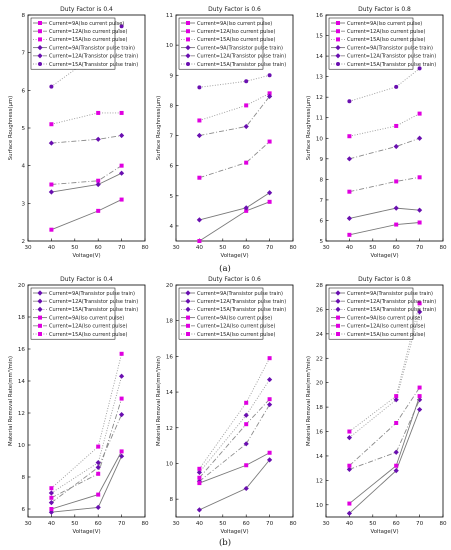 The image size is (451, 550). I want to click on y-tick-label: 5, so click(23, 129).